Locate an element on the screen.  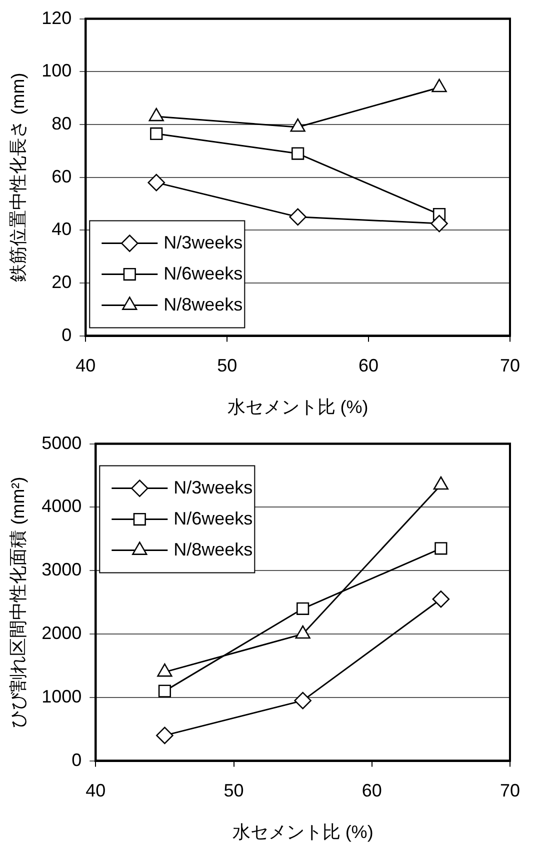
y-tick-label: 80 is located at coordinates (62, 123).